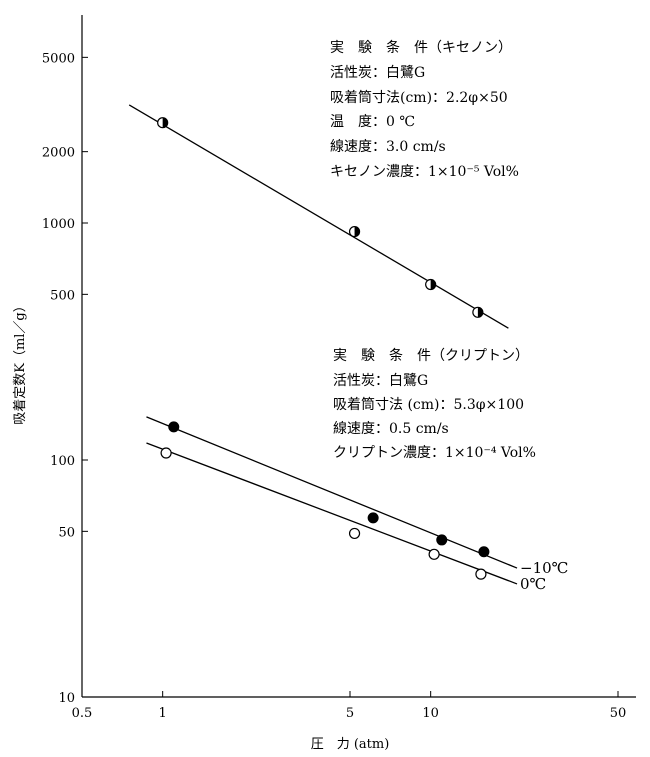 The height and width of the screenshot is (757, 650). I want to click on x-tick-label: 0.5, so click(82, 713).